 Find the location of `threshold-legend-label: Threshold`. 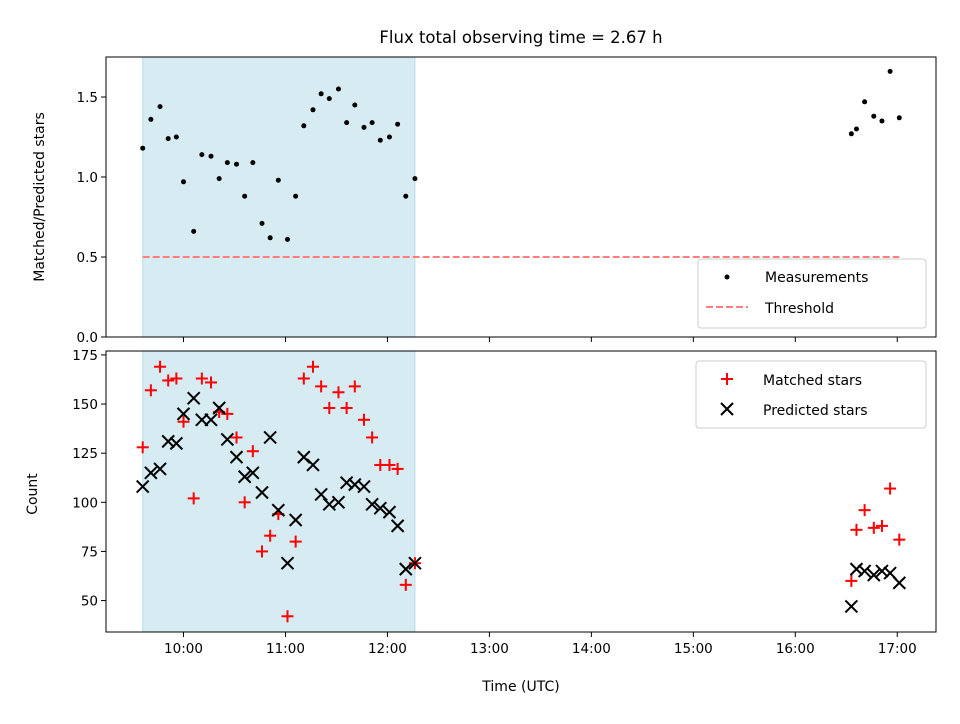

threshold-legend-label: Threshold is located at coordinates (799, 309).